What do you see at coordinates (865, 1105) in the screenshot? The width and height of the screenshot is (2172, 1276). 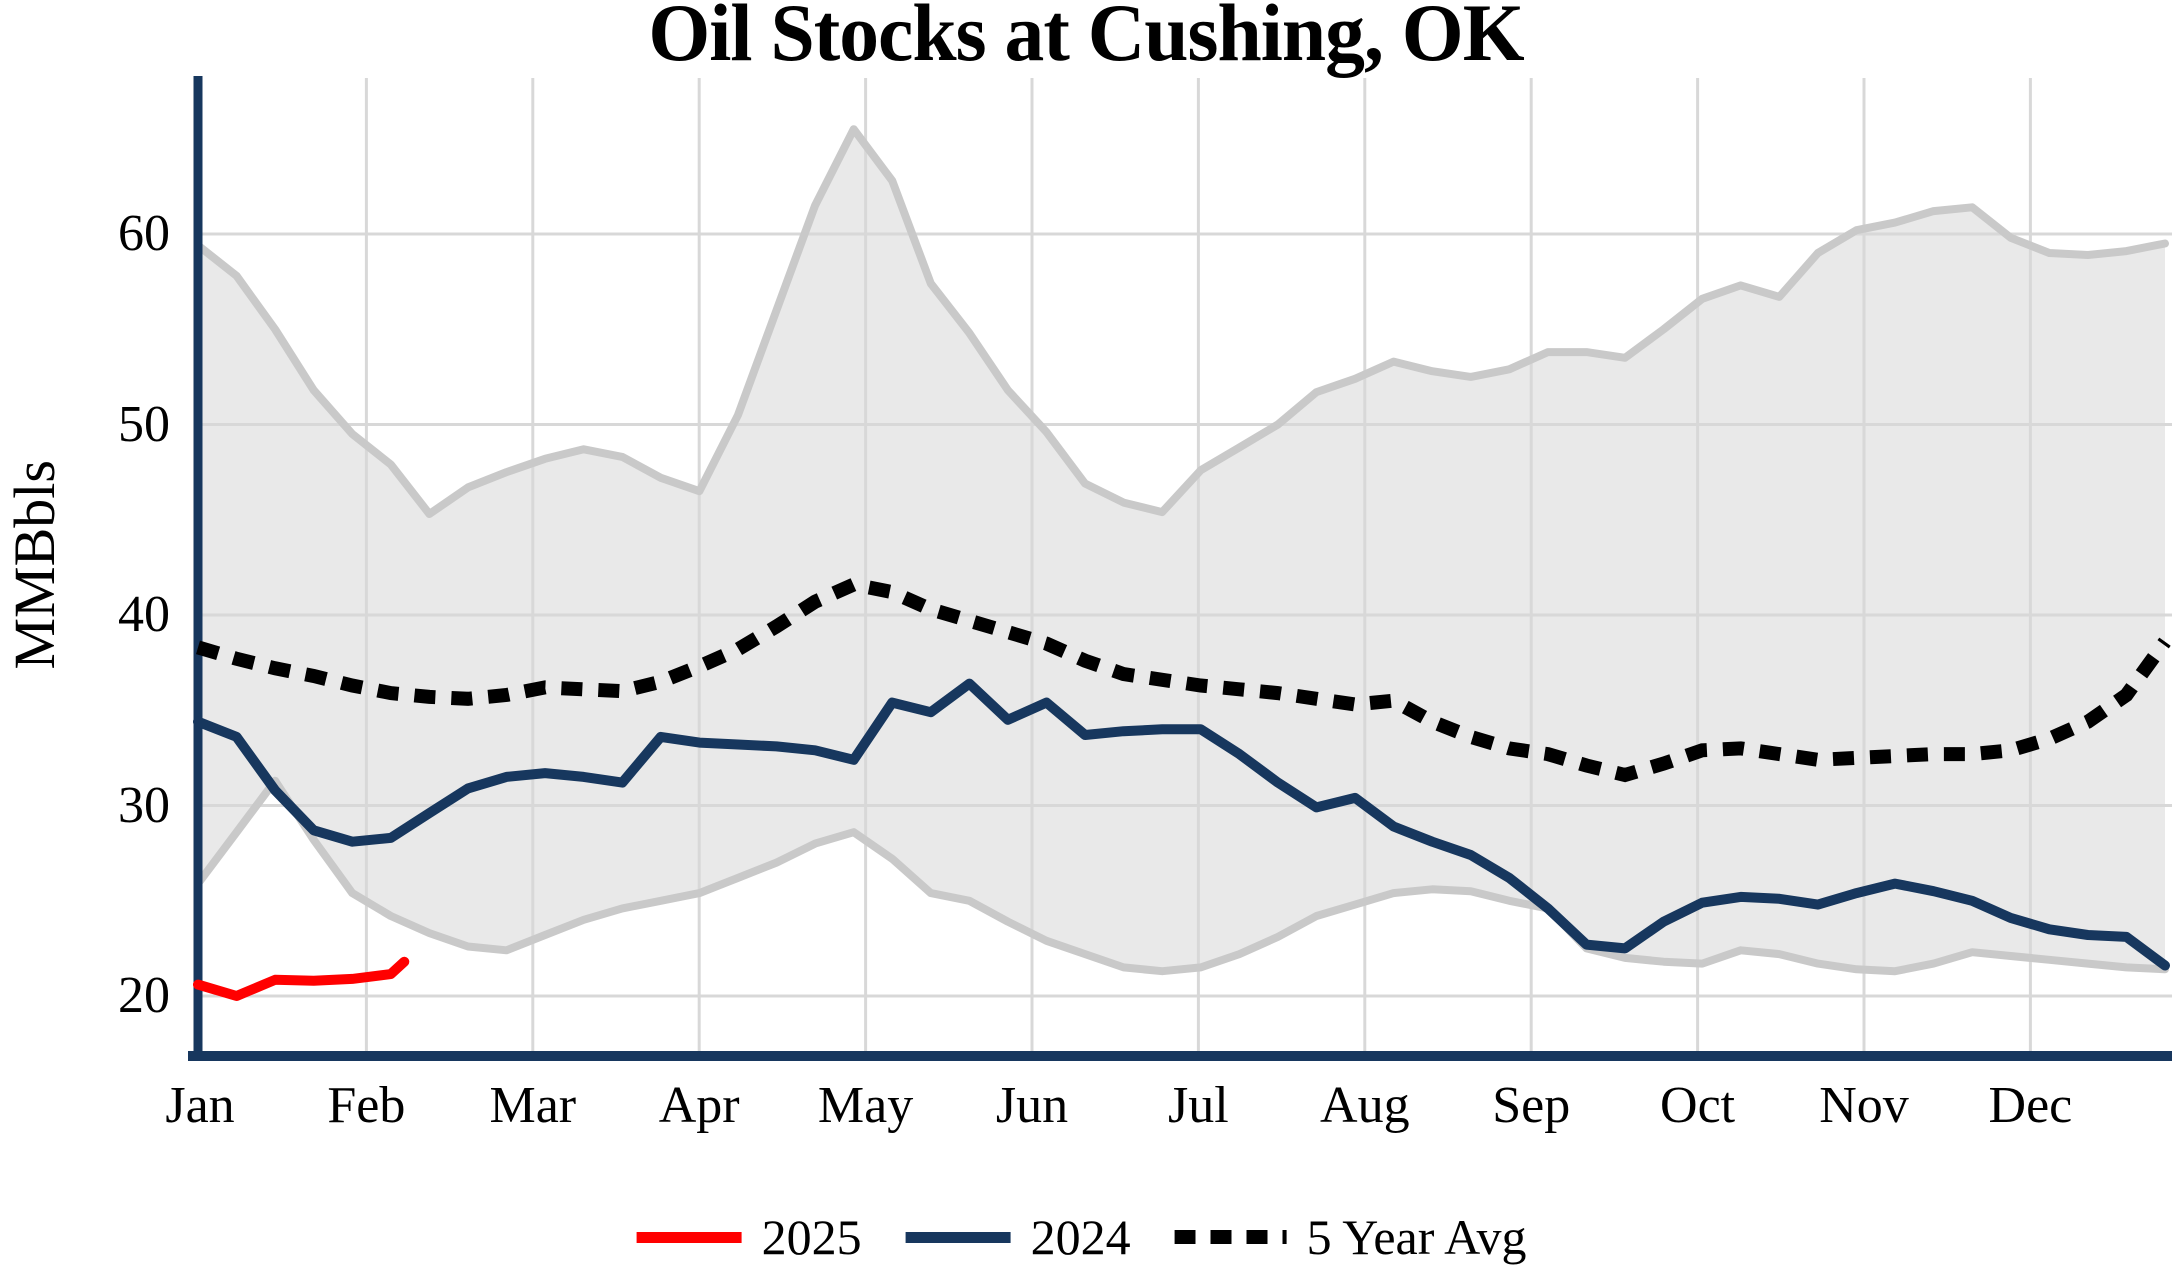 I see `x-tick-label-May: May` at bounding box center [865, 1105].